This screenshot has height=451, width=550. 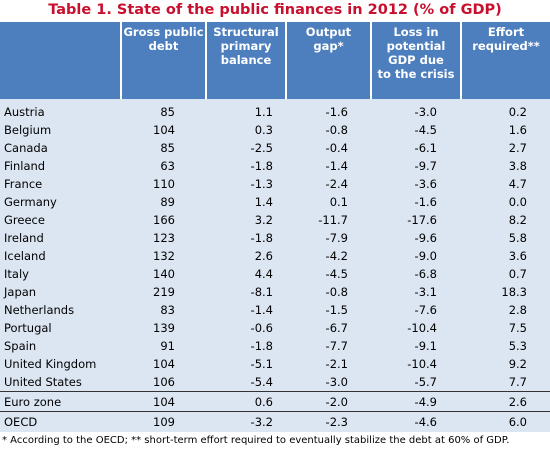 I want to click on cell: -2.0, so click(x=327, y=401).